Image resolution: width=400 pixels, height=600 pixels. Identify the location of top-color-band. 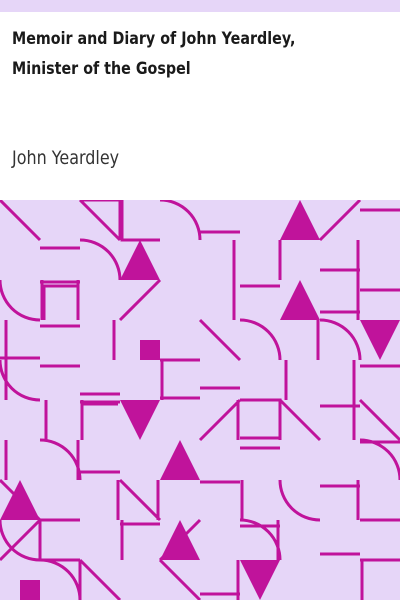
(200, 6).